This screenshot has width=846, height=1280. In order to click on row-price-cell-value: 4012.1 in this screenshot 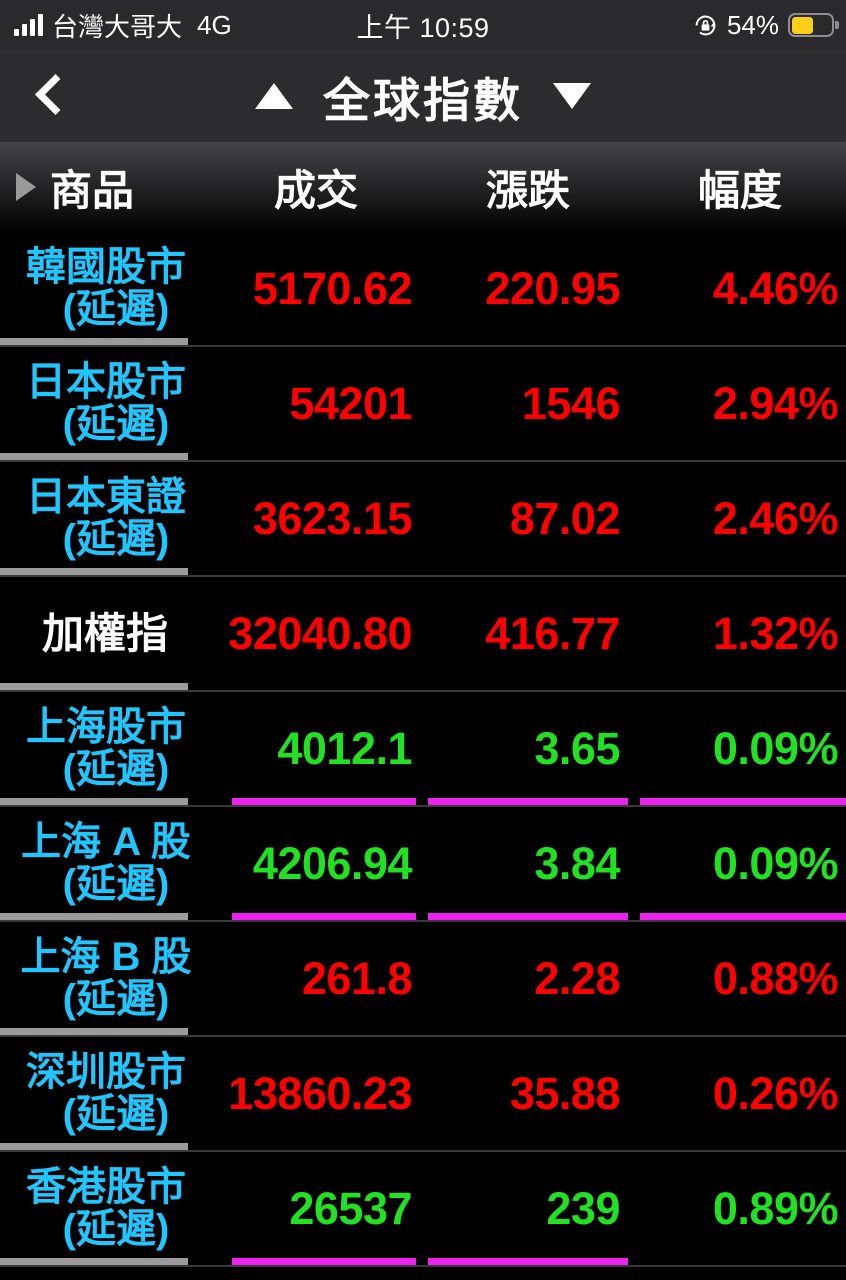, I will do `click(344, 748)`.